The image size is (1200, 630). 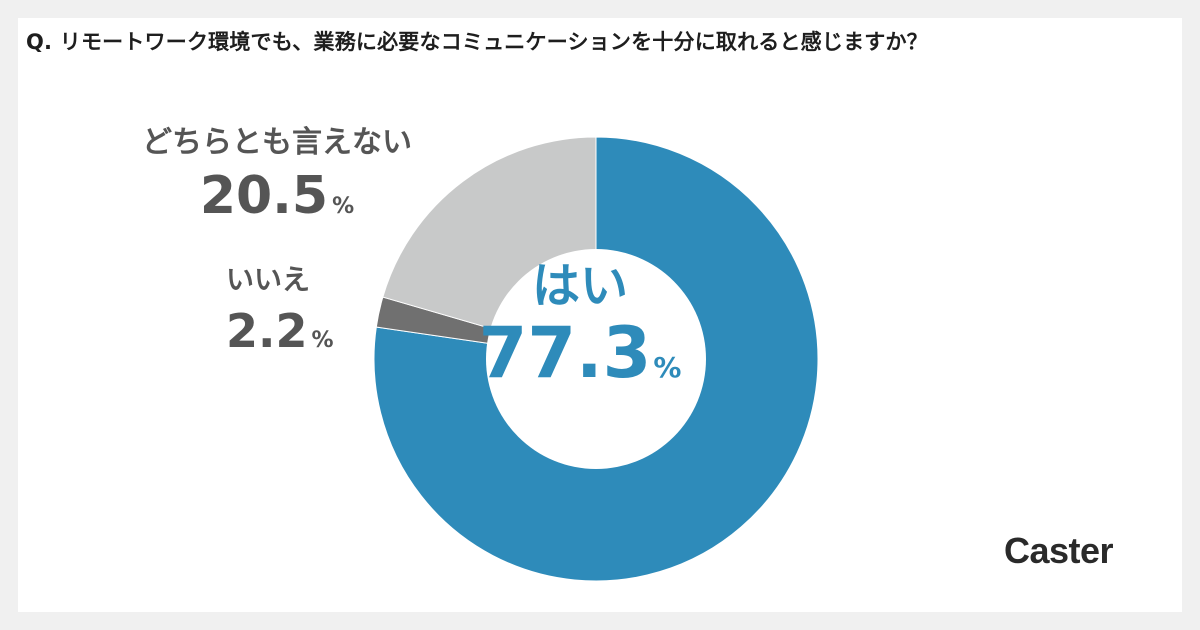 What do you see at coordinates (1059, 550) in the screenshot?
I see `caster-logo: Caster` at bounding box center [1059, 550].